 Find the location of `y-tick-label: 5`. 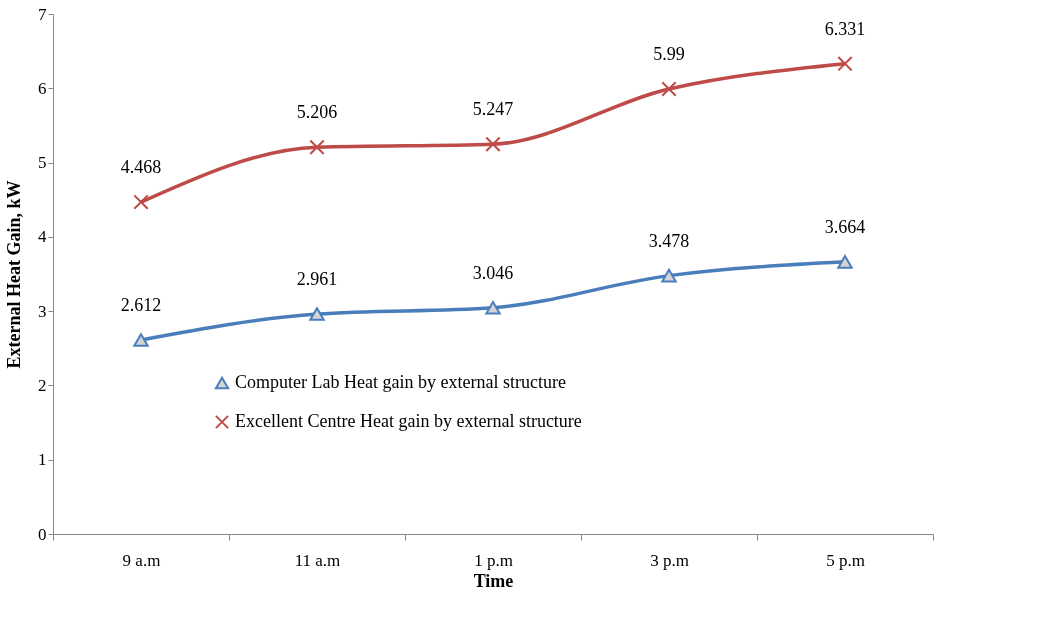

y-tick-label: 5 is located at coordinates (42, 163).